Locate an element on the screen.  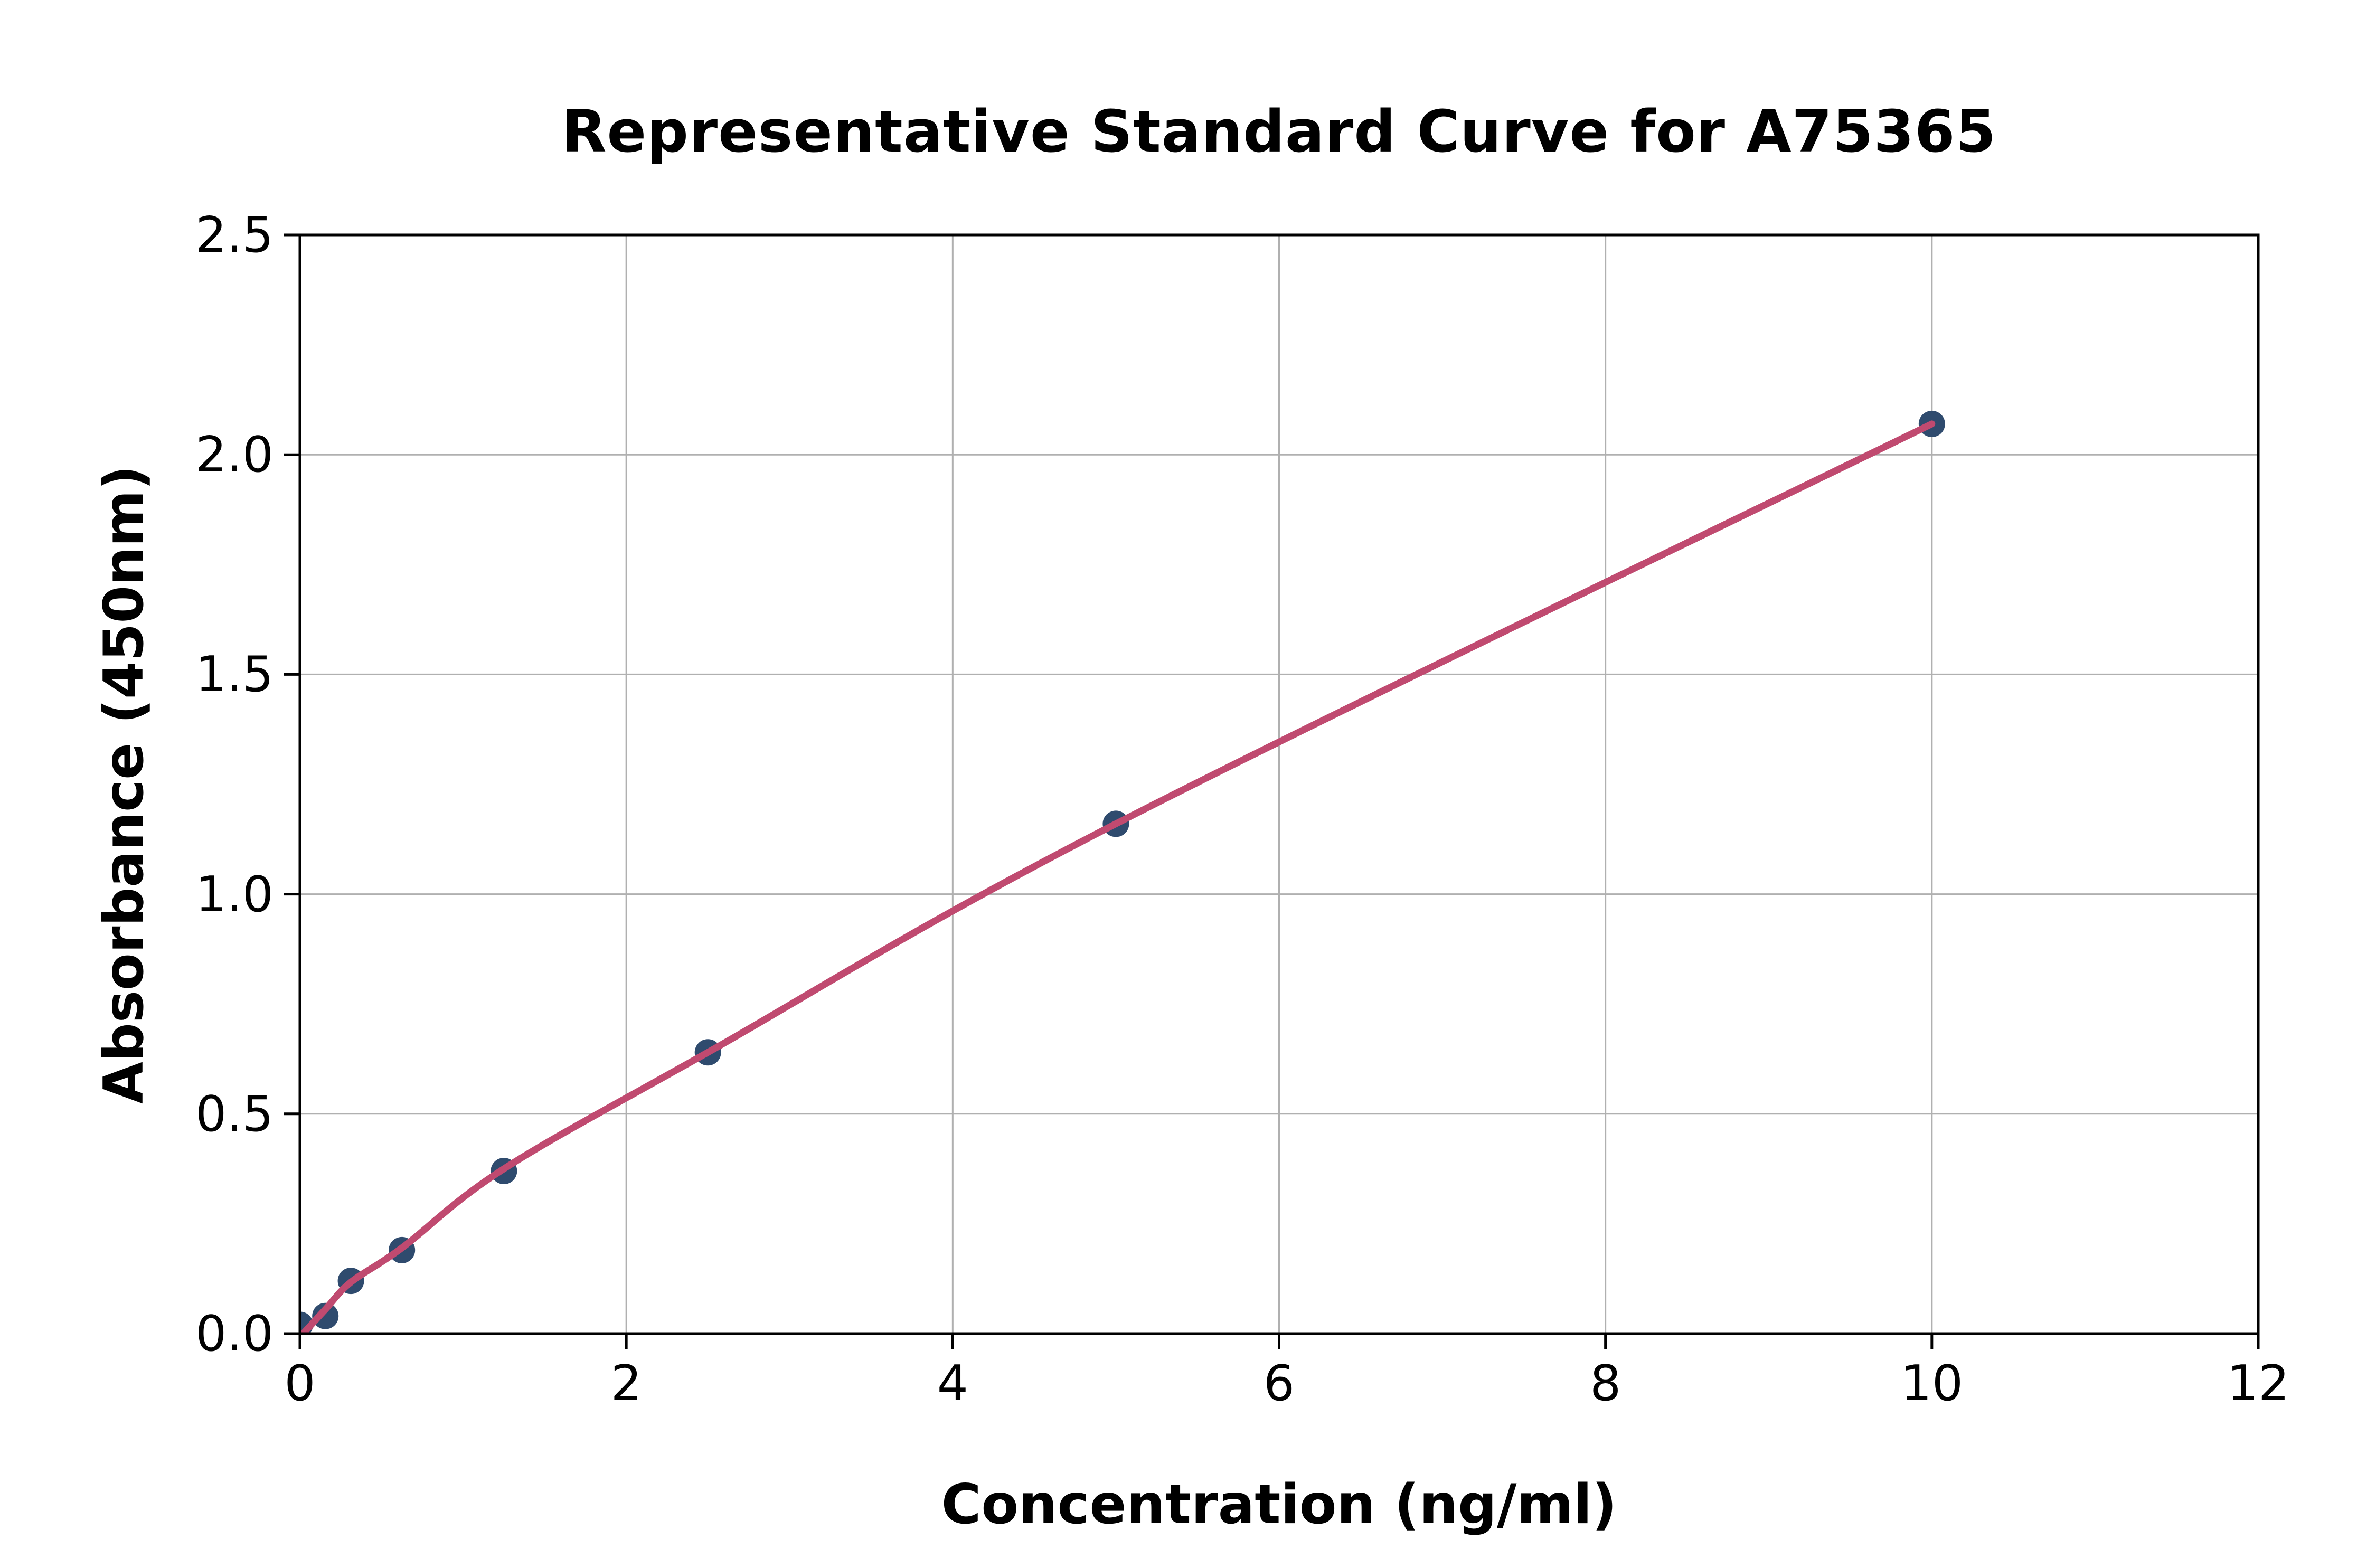
y-tick-label: 1.5 is located at coordinates (234, 674).